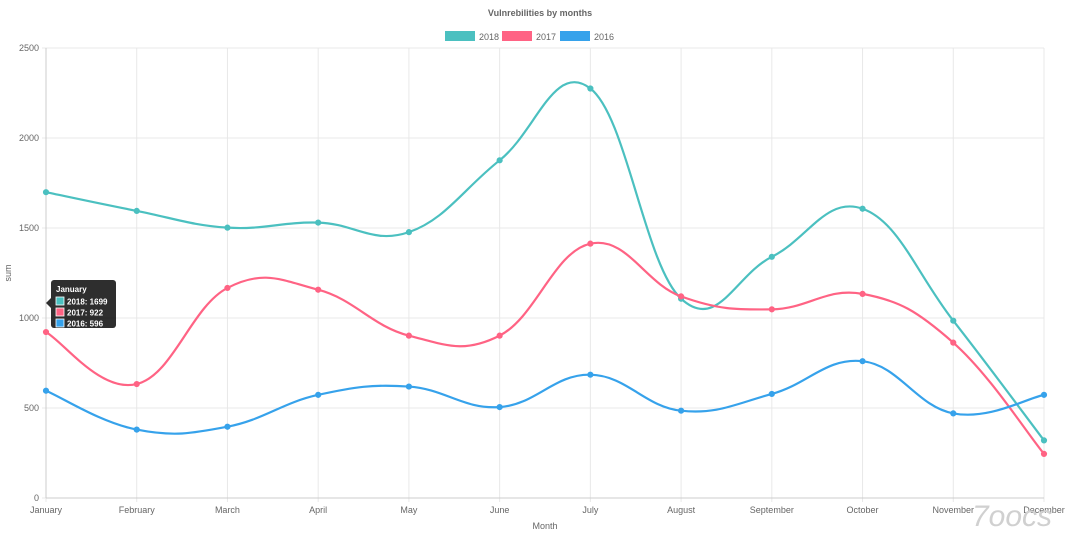 The image size is (1080, 538). Describe the element at coordinates (954, 510) in the screenshot. I see `x-tick-label: November` at that location.